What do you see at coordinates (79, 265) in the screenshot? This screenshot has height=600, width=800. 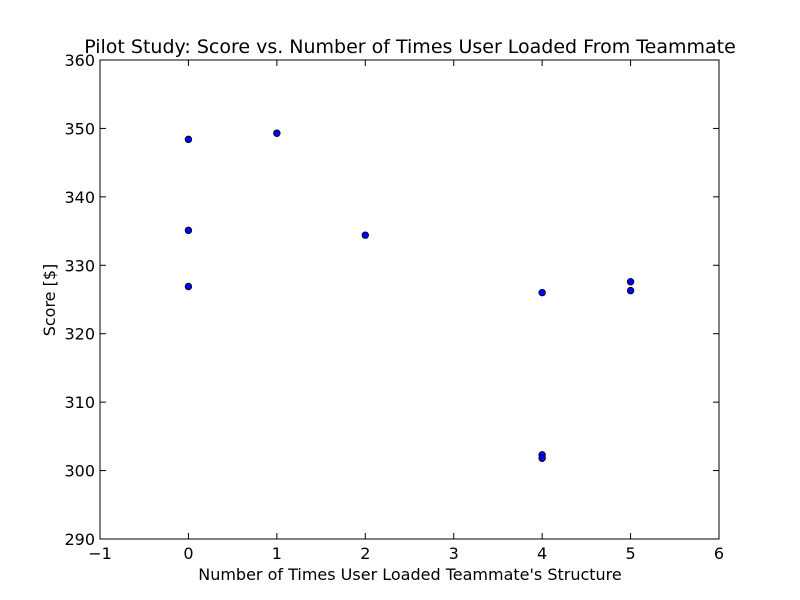 I see `y-tick-label: 330` at bounding box center [79, 265].